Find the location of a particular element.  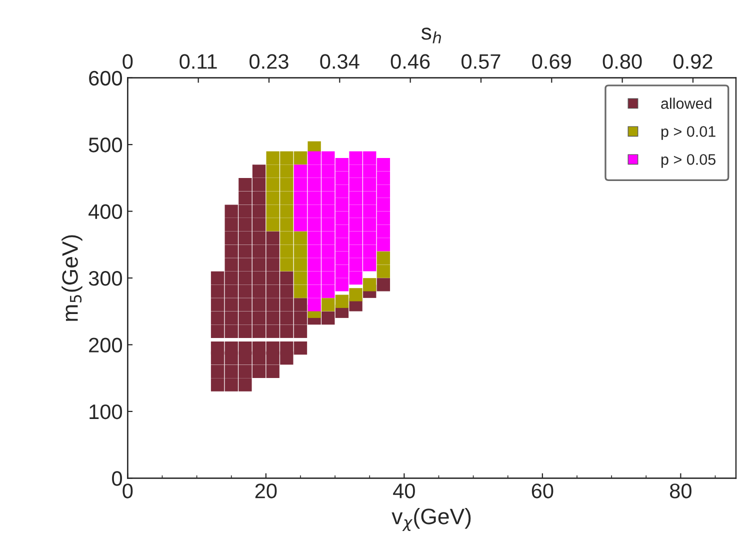

x-tick-label: 60 is located at coordinates (543, 491).